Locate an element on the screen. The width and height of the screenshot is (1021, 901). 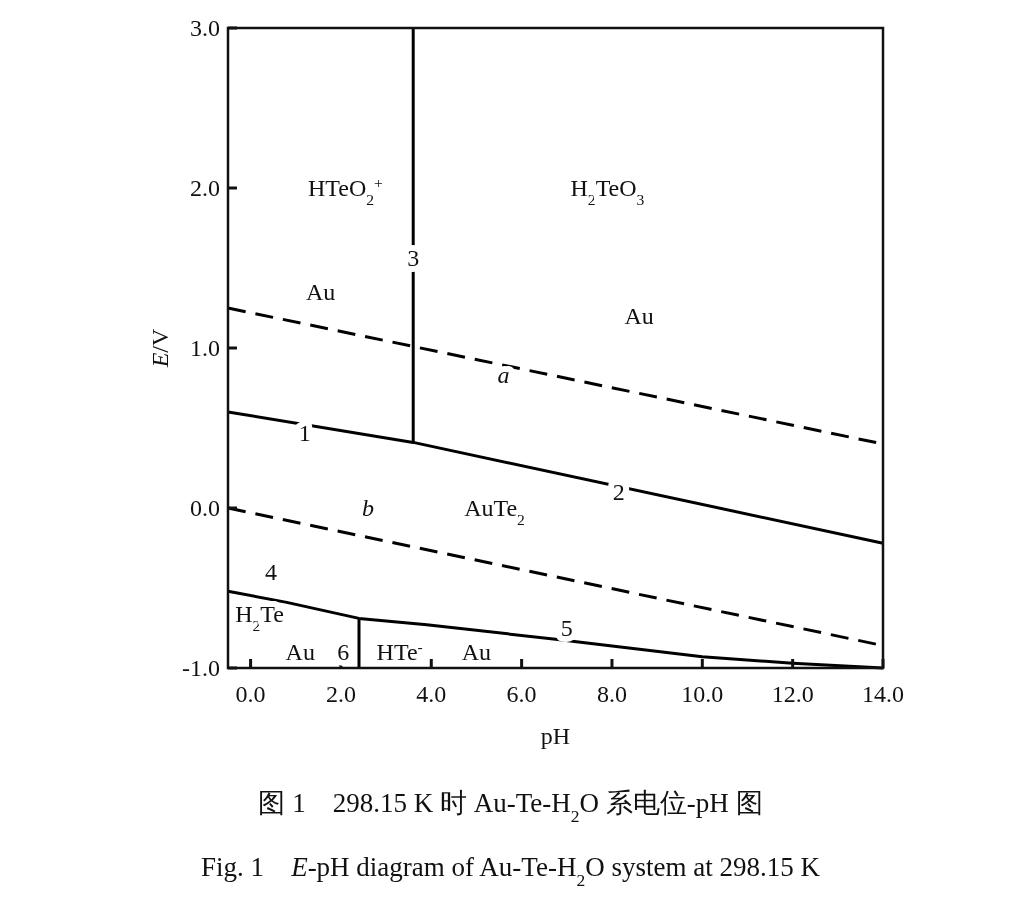
annotation: H$_{2}$TeO$_{3}$ is located at coordinates (607, 191).